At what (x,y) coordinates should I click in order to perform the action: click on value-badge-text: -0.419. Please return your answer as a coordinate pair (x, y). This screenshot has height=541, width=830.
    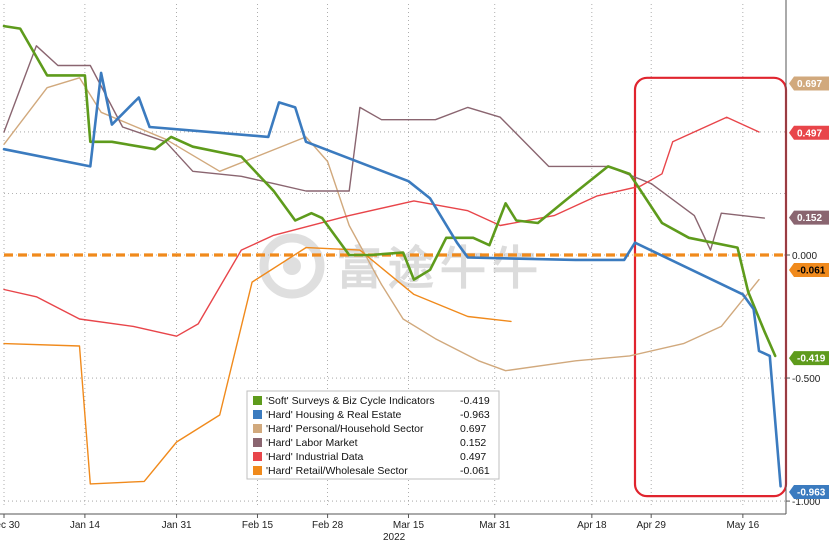
    Looking at the image, I should click on (811, 359).